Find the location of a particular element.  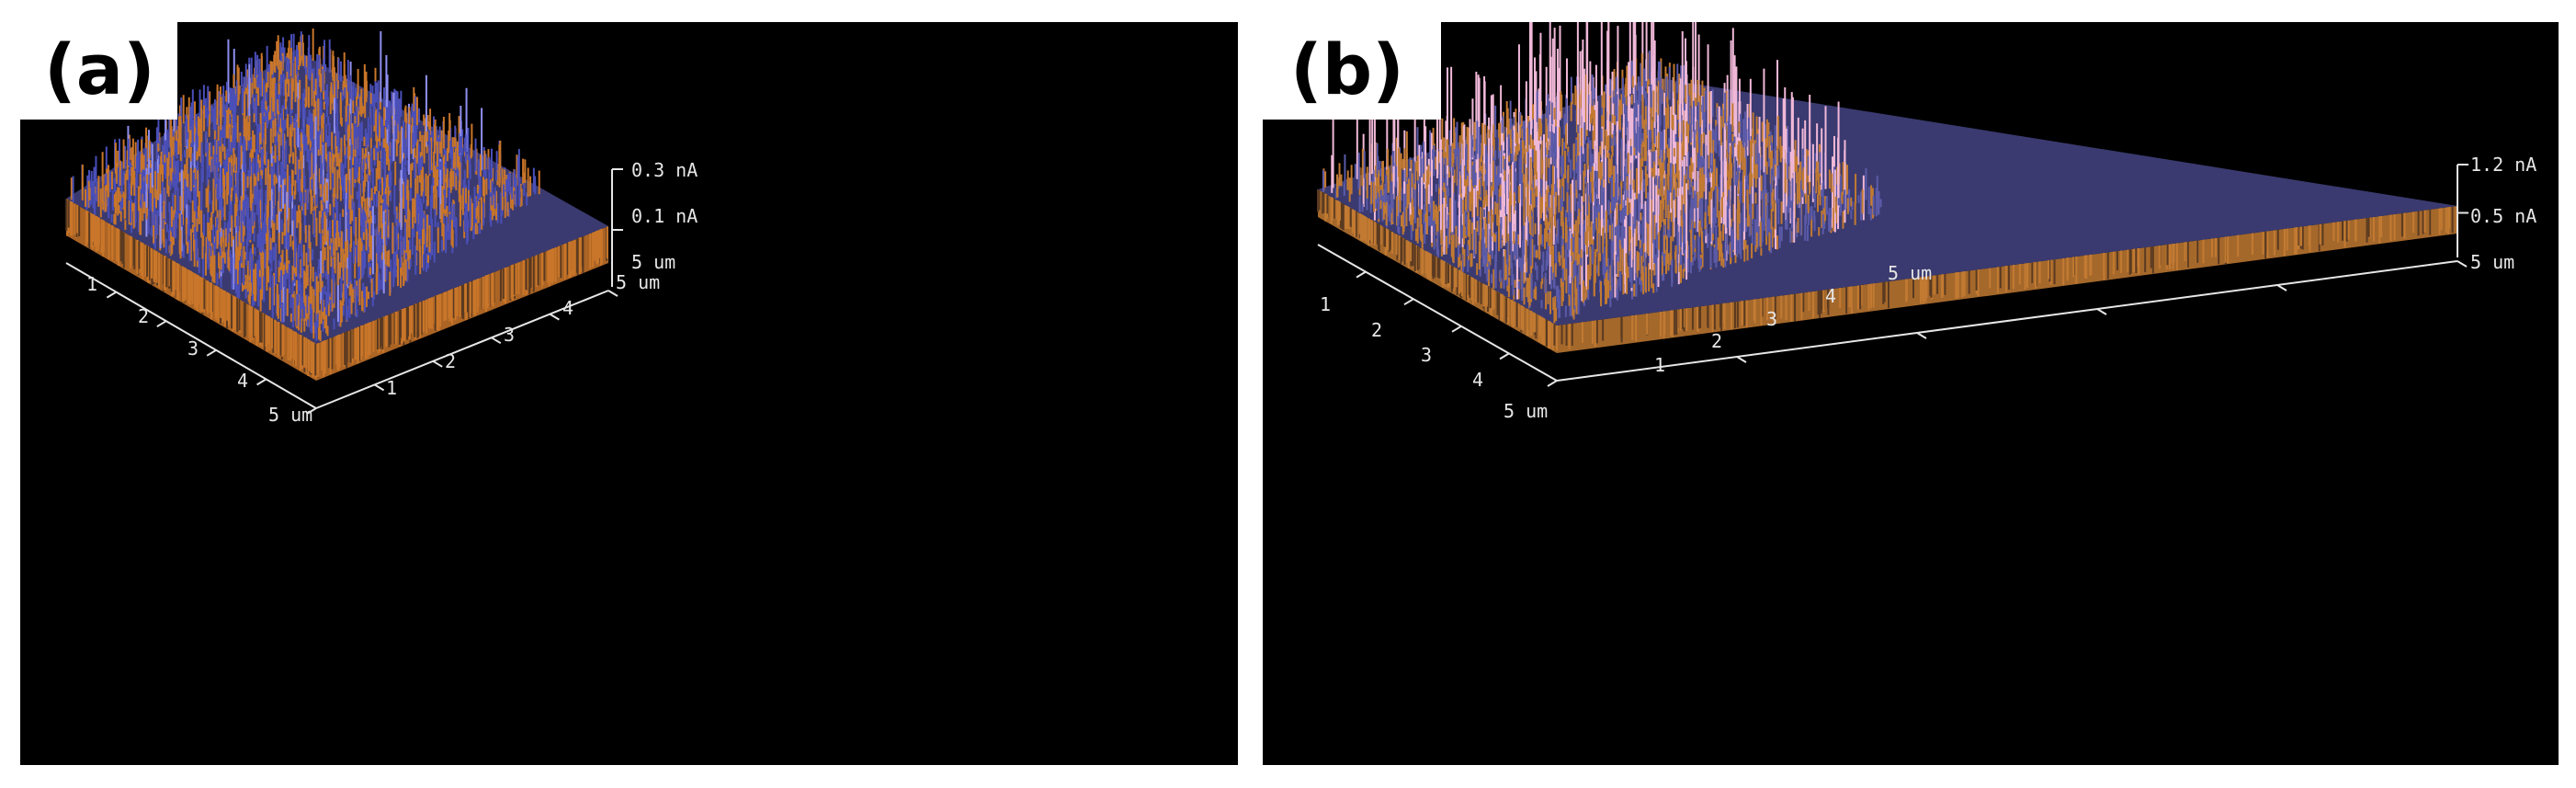

y-tick-a-4: 4 is located at coordinates (567, 308).